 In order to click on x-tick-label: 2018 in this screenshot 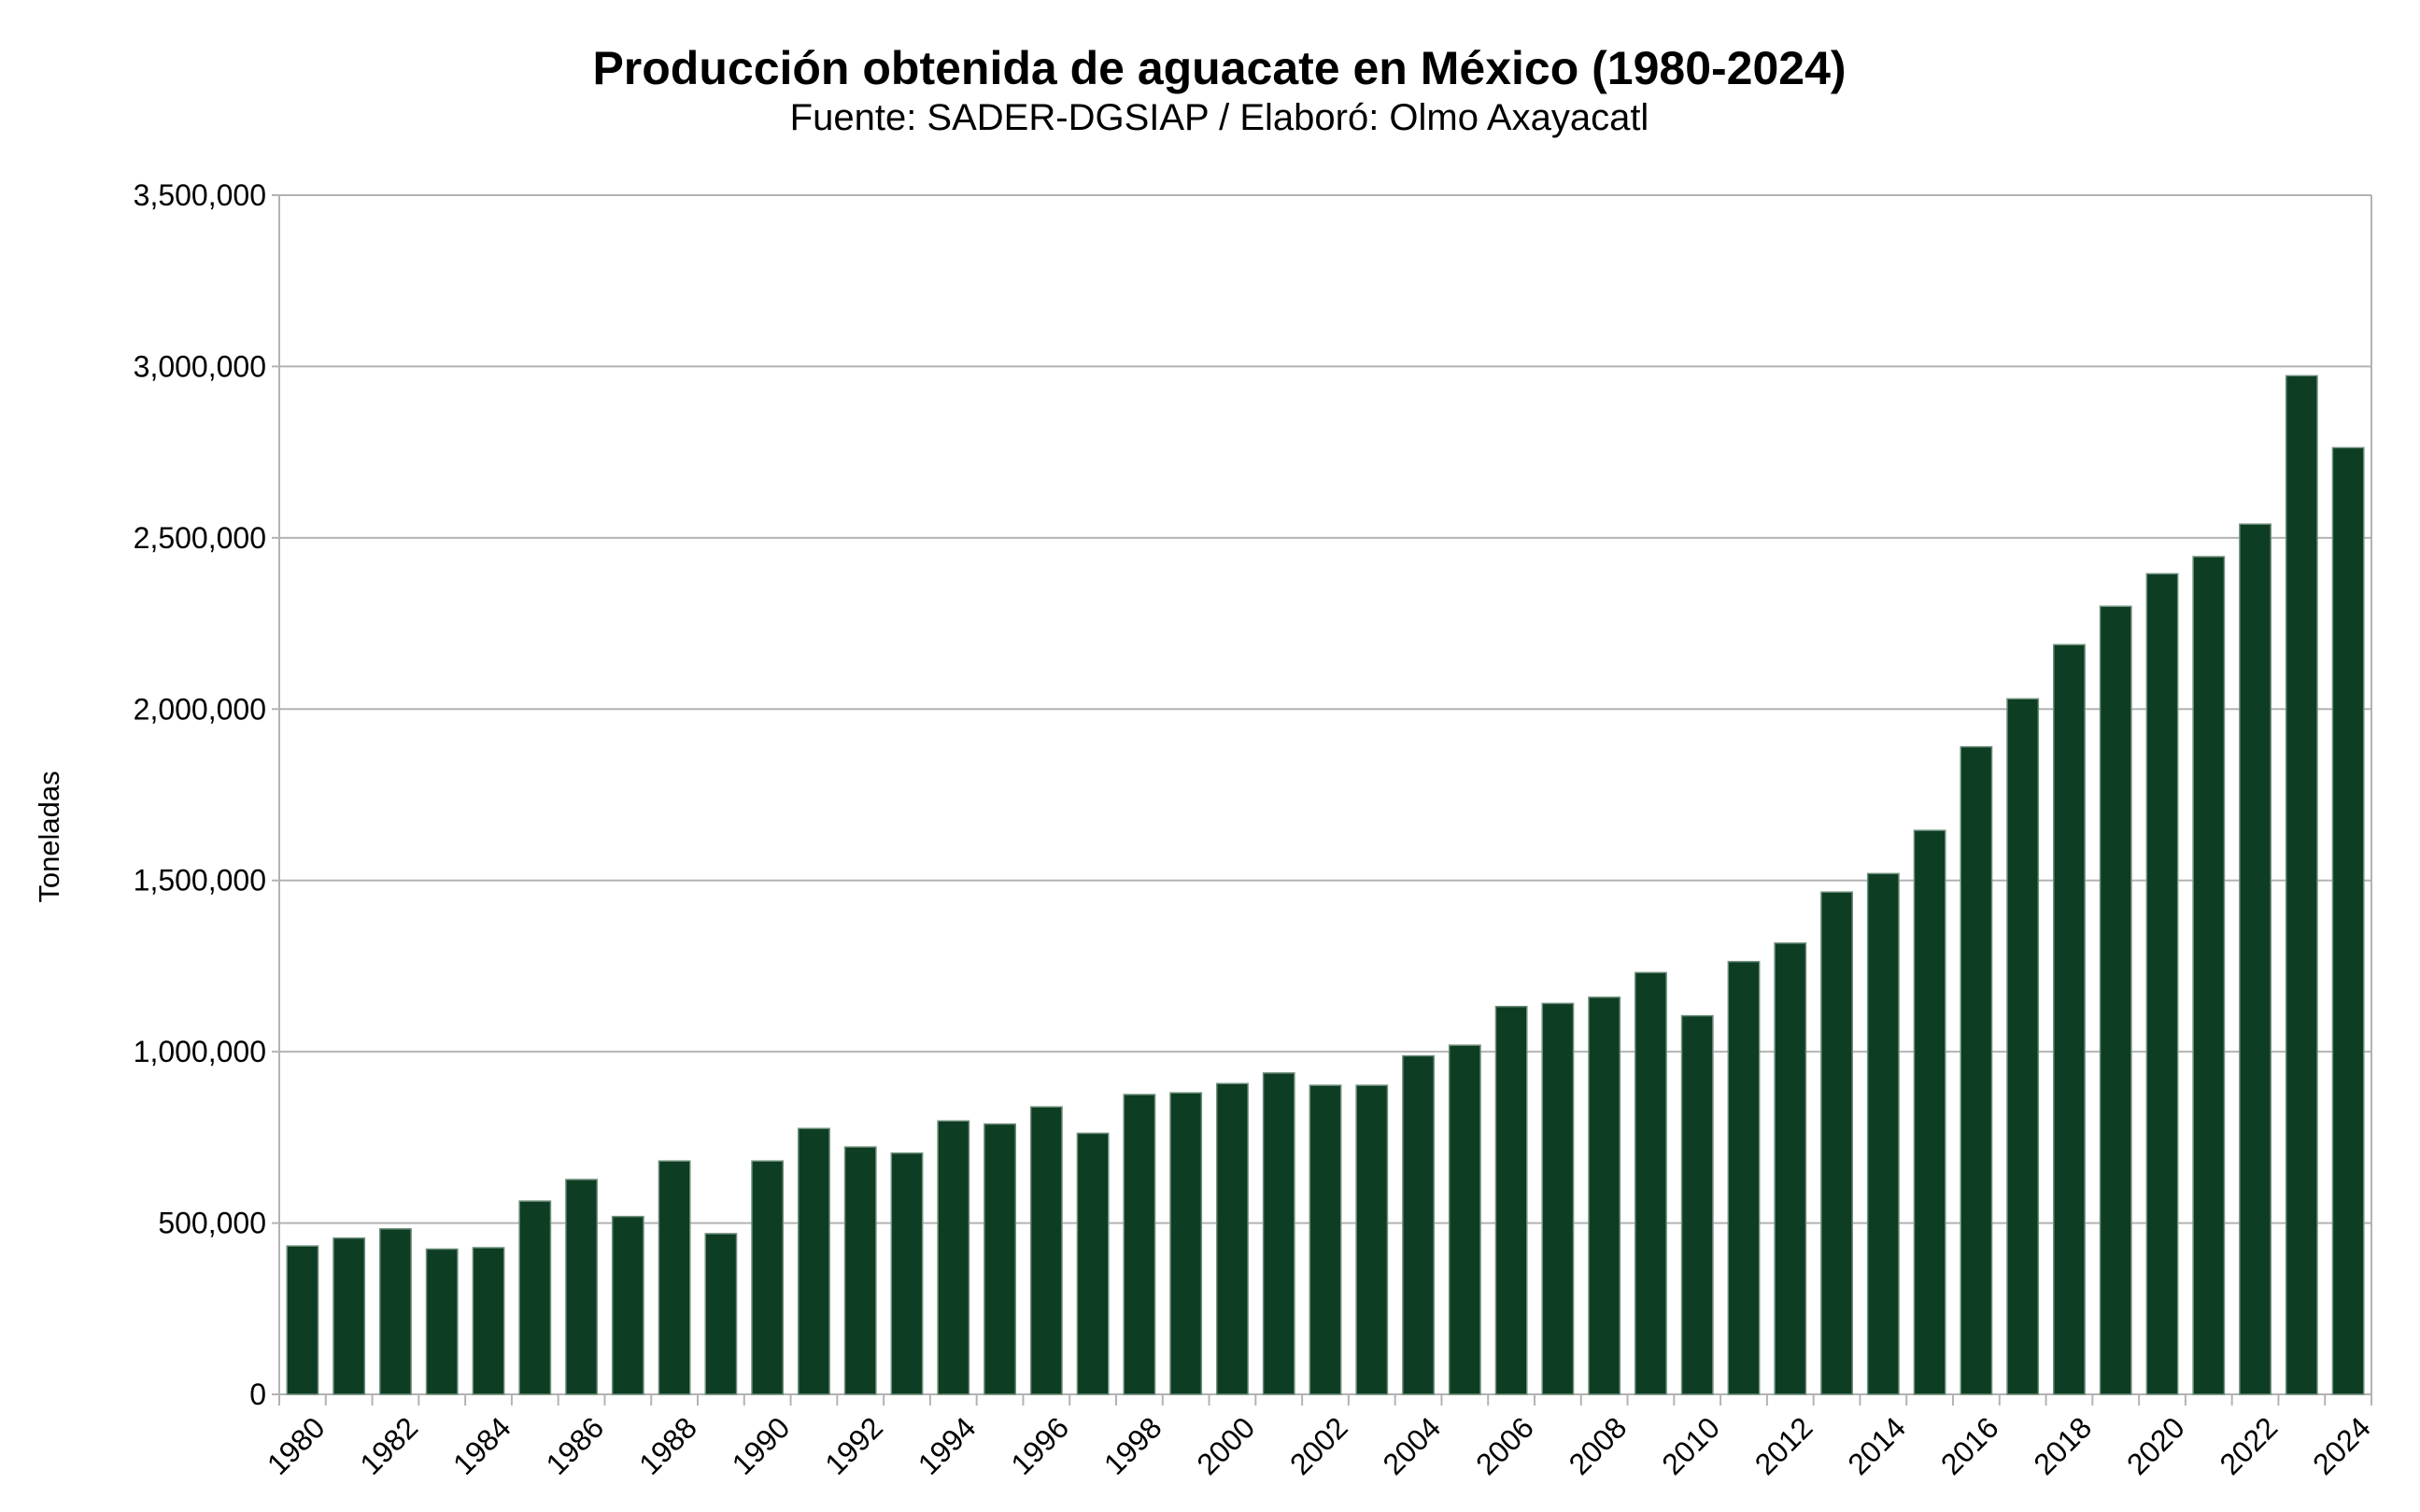, I will do `click(2062, 1445)`.